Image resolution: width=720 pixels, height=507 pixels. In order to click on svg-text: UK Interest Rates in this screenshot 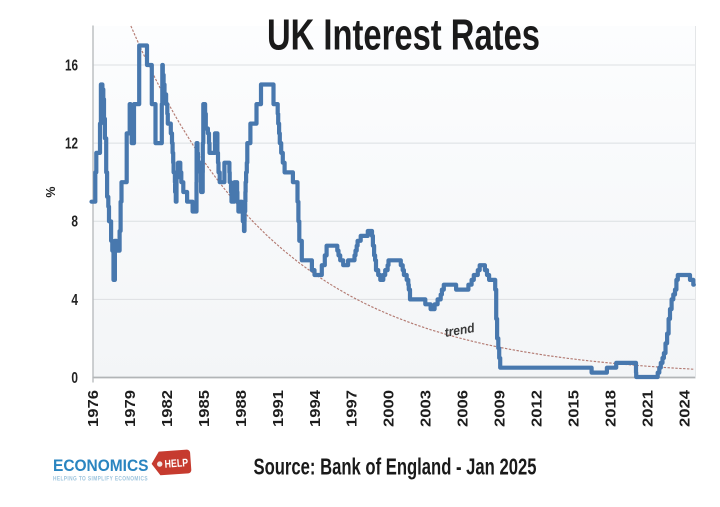, I will do `click(403, 35)`.